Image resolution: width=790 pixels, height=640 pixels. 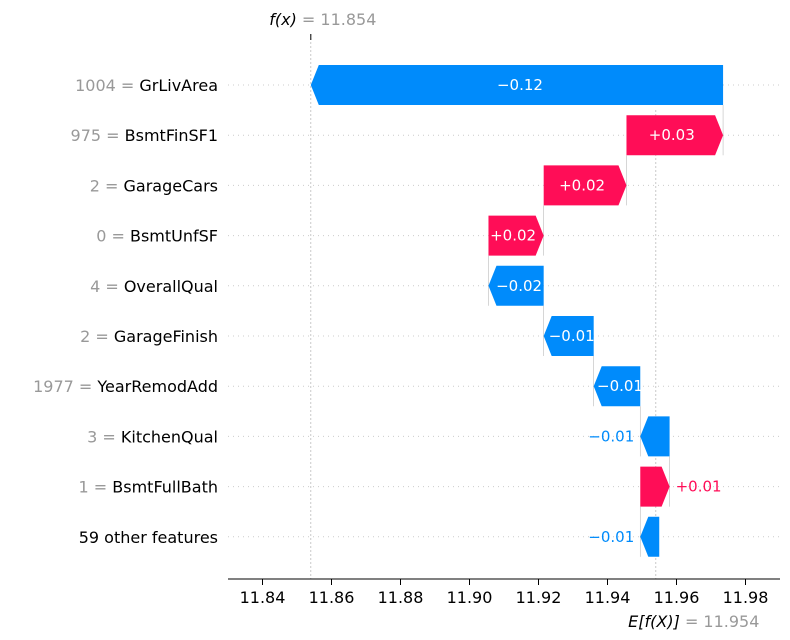 What do you see at coordinates (519, 286) in the screenshot?
I see `bar-value-label: −0.02` at bounding box center [519, 286].